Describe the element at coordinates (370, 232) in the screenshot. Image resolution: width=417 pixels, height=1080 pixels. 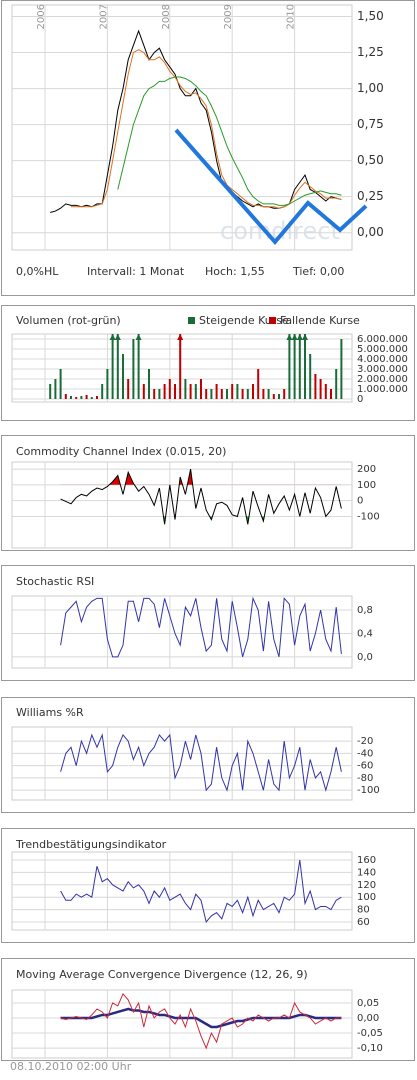
I see `y-tick-label: 0,00` at that location.